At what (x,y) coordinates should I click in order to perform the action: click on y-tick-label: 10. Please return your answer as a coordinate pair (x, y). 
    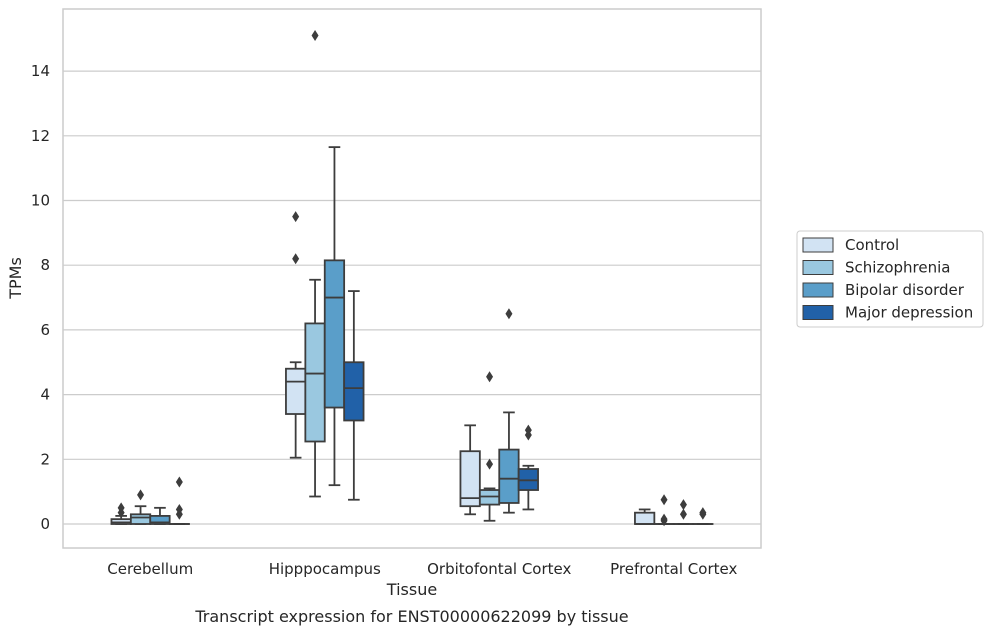
    Looking at the image, I should click on (40, 201).